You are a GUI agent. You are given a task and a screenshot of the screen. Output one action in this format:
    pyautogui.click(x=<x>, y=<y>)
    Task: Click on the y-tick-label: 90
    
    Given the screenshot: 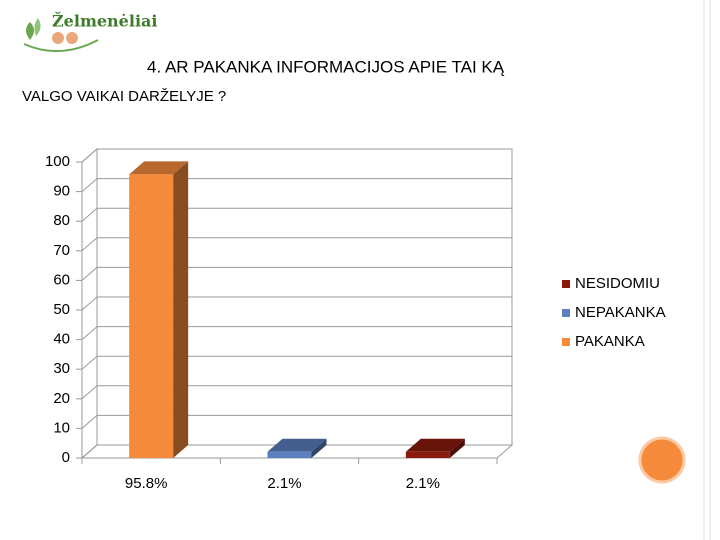 What is the action you would take?
    pyautogui.click(x=61, y=191)
    